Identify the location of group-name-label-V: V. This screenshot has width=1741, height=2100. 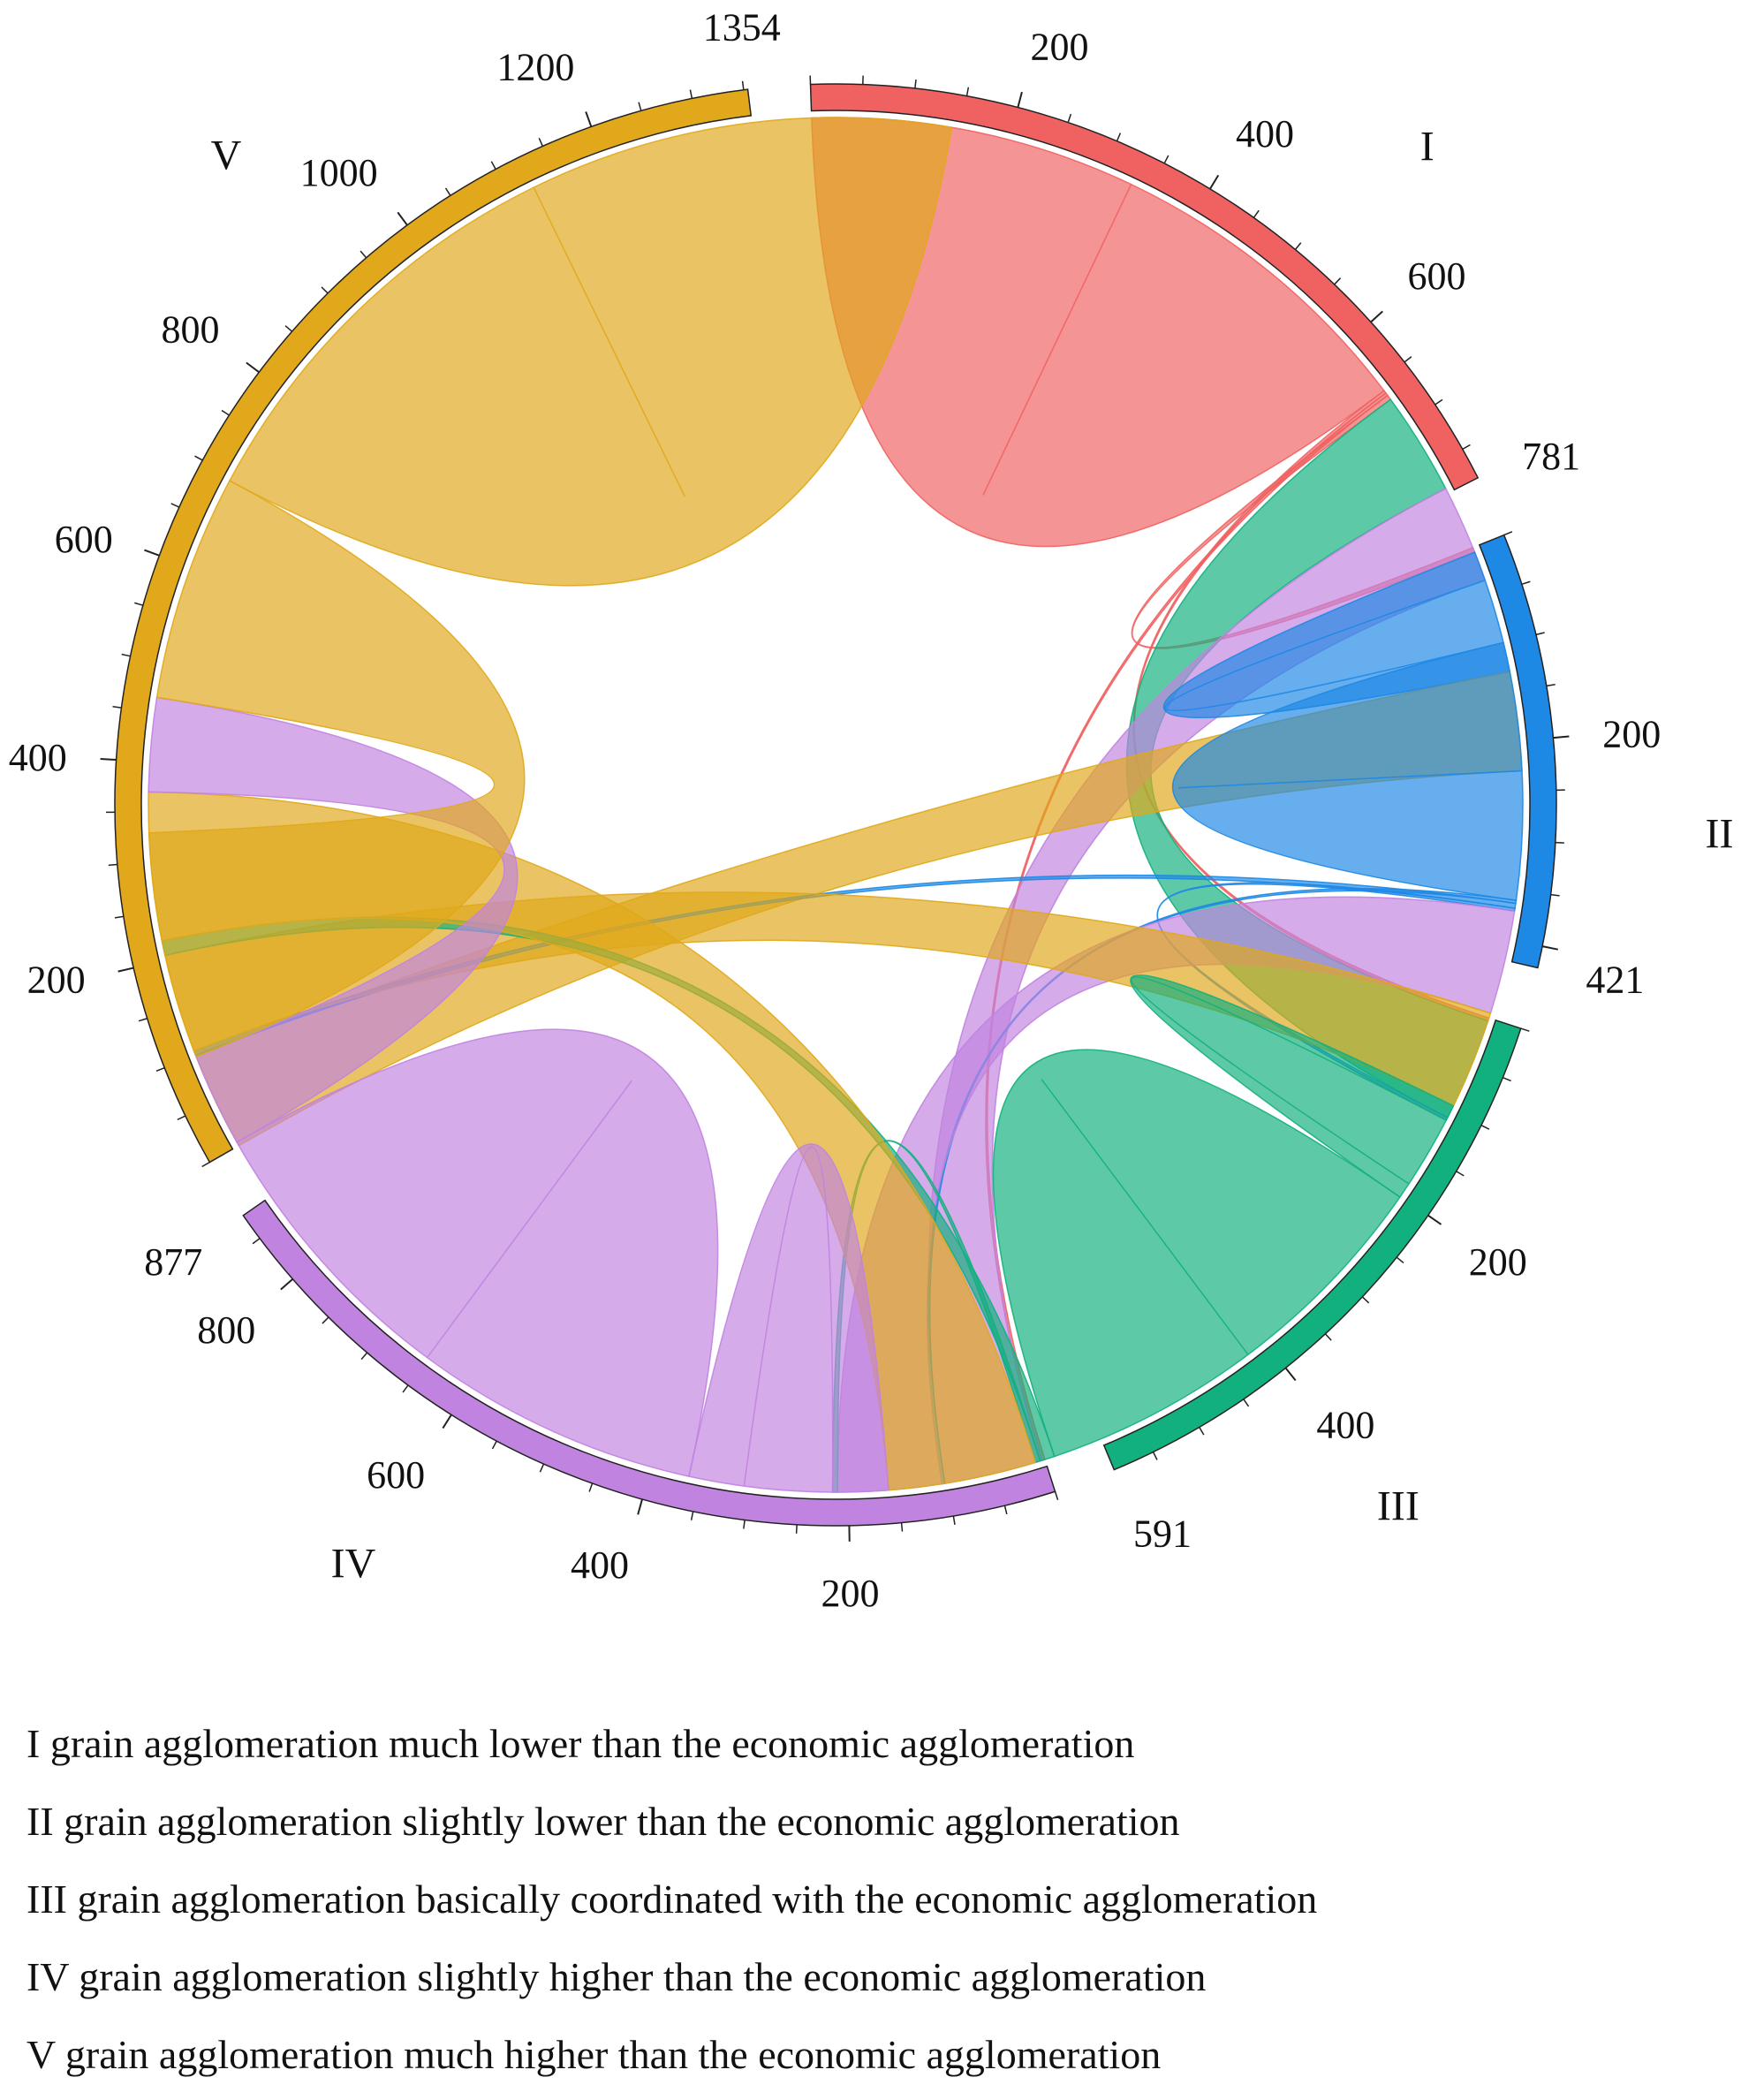
(226, 155).